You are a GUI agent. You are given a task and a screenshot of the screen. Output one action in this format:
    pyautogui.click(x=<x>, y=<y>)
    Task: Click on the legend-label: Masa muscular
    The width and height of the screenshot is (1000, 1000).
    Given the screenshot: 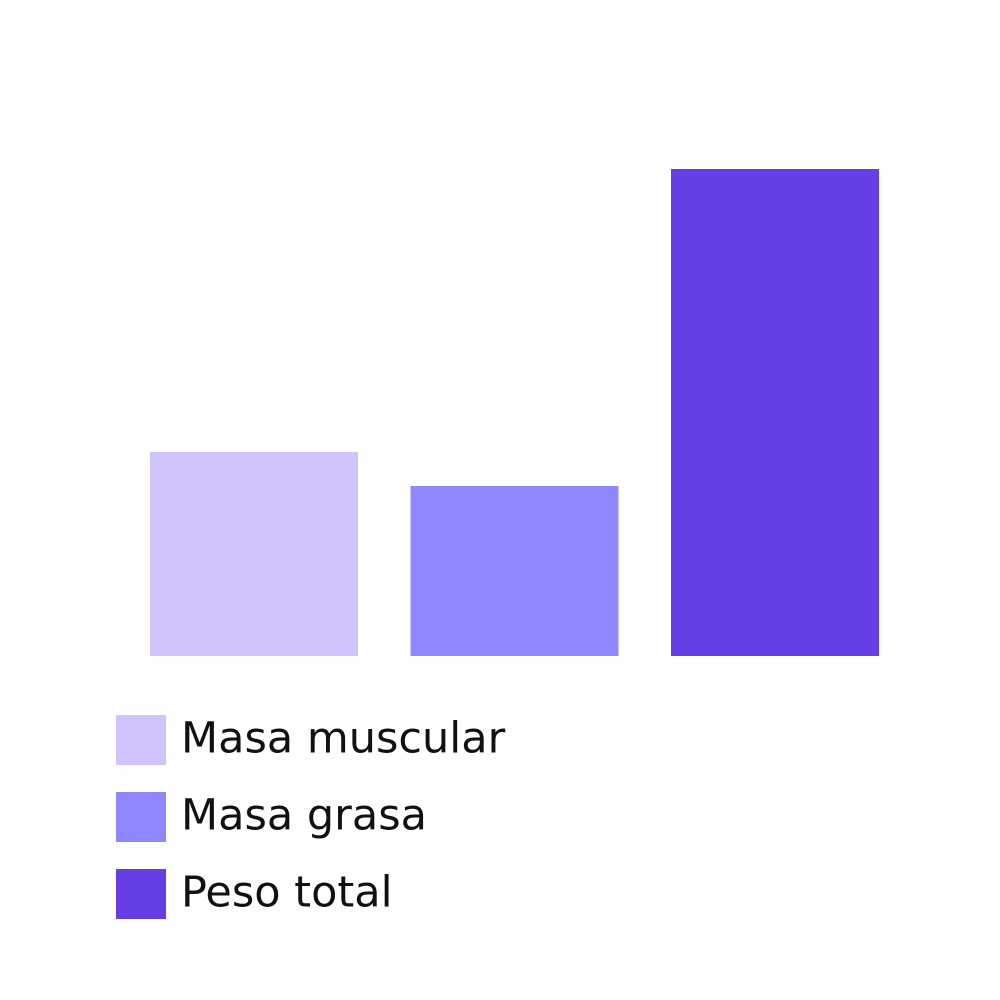 What is the action you would take?
    pyautogui.click(x=343, y=739)
    